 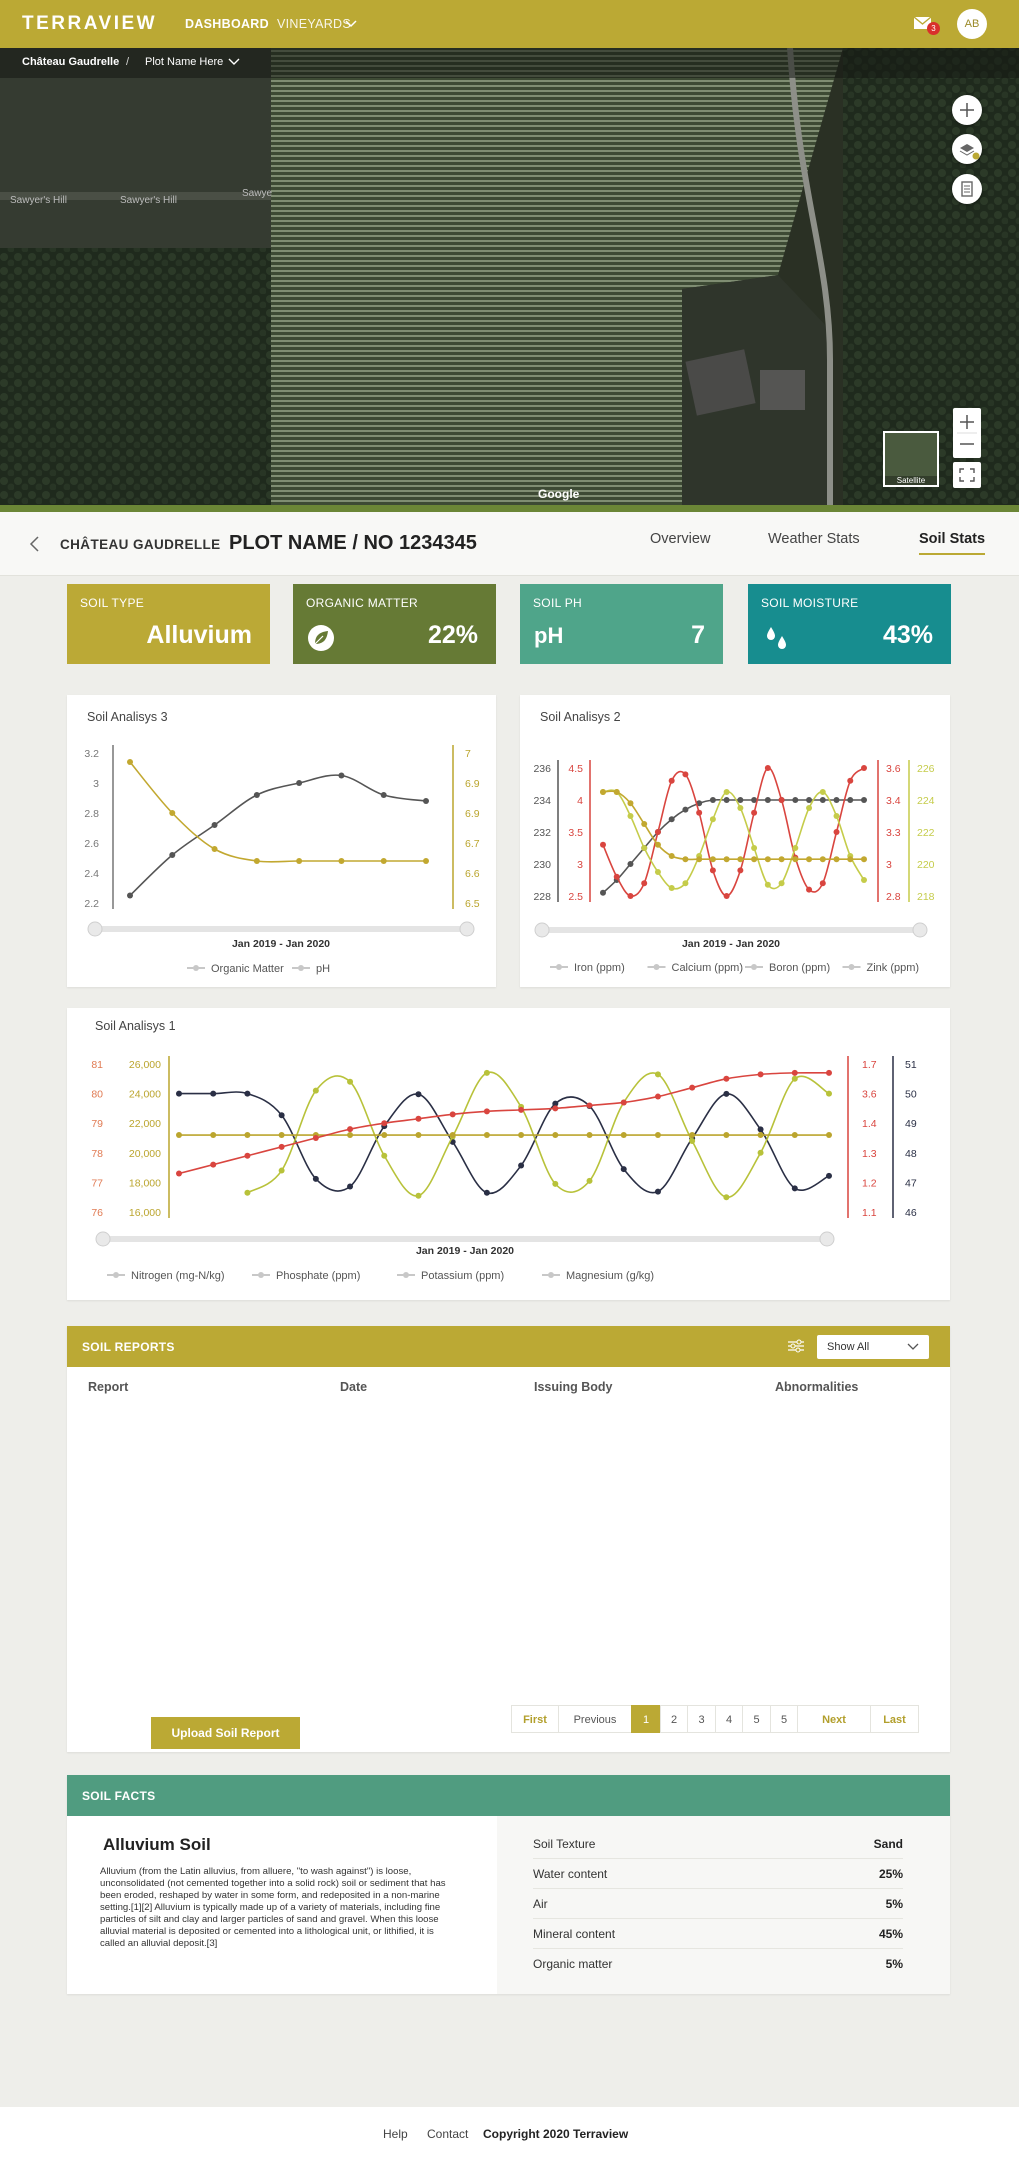 What do you see at coordinates (967, 433) in the screenshot?
I see `zoom-control` at bounding box center [967, 433].